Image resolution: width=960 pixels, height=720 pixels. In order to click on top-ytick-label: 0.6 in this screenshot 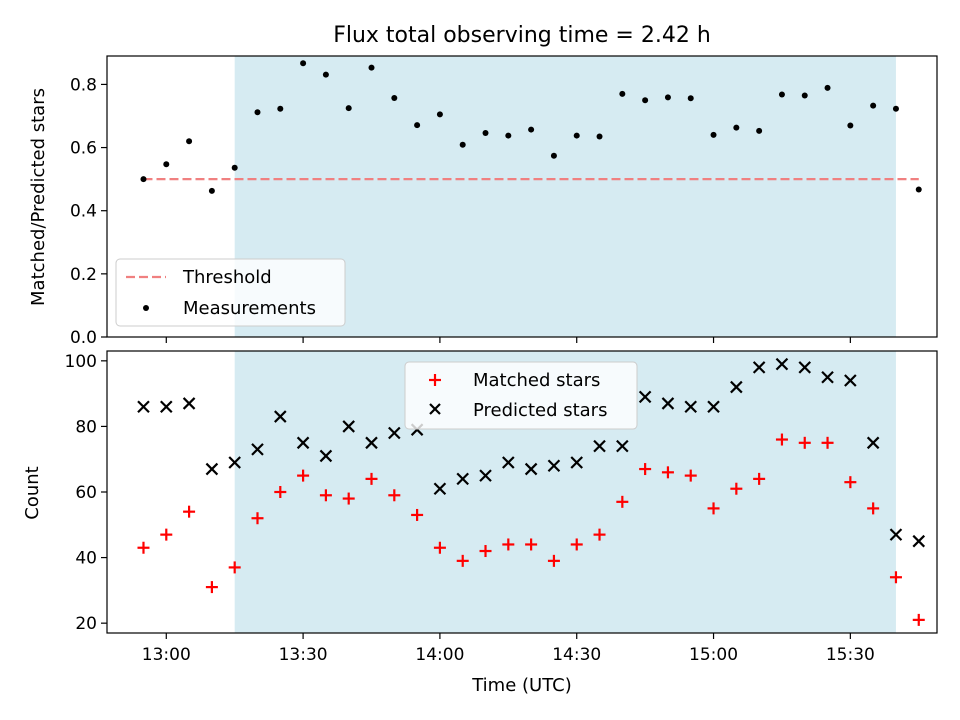, I will do `click(83, 149)`.